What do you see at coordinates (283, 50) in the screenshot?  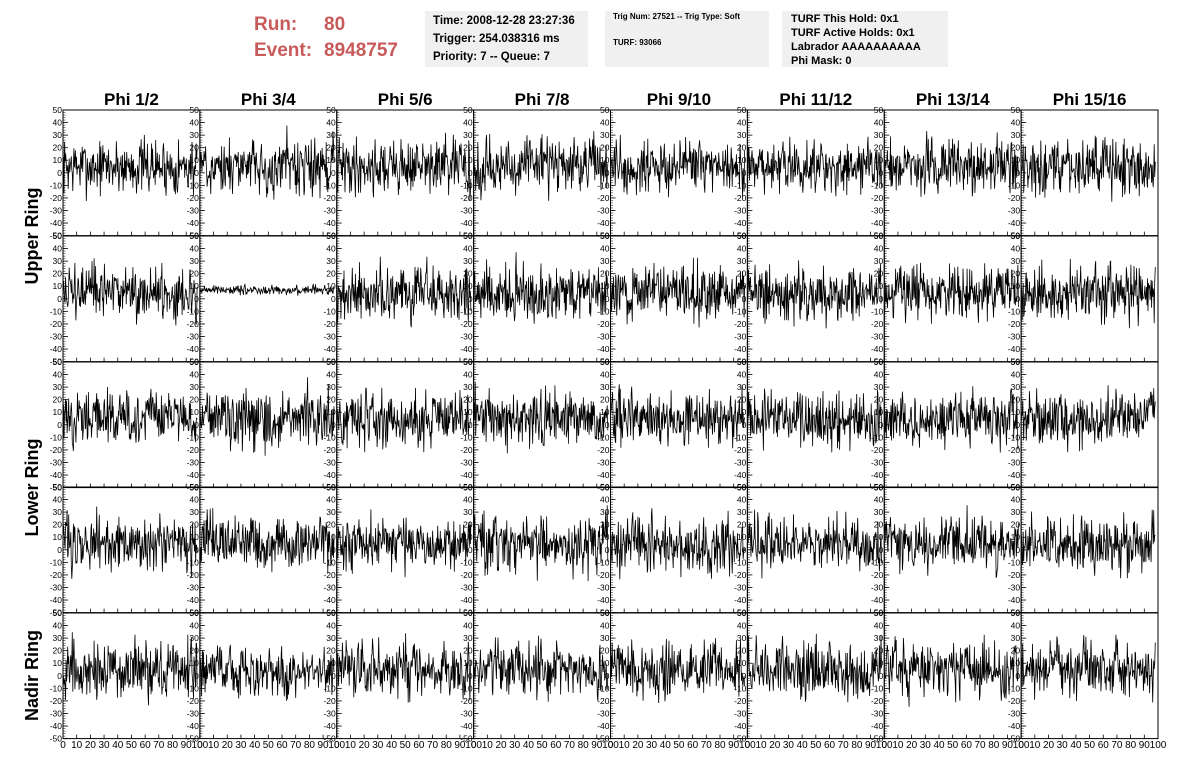 I see `event-label: Event:` at bounding box center [283, 50].